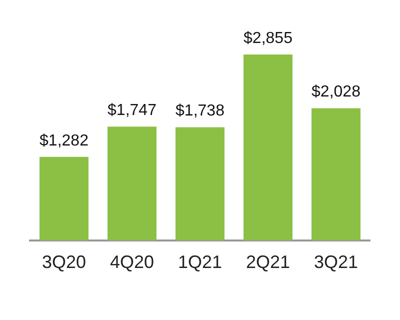  I want to click on x-tick-label: 3Q21, so click(336, 262).